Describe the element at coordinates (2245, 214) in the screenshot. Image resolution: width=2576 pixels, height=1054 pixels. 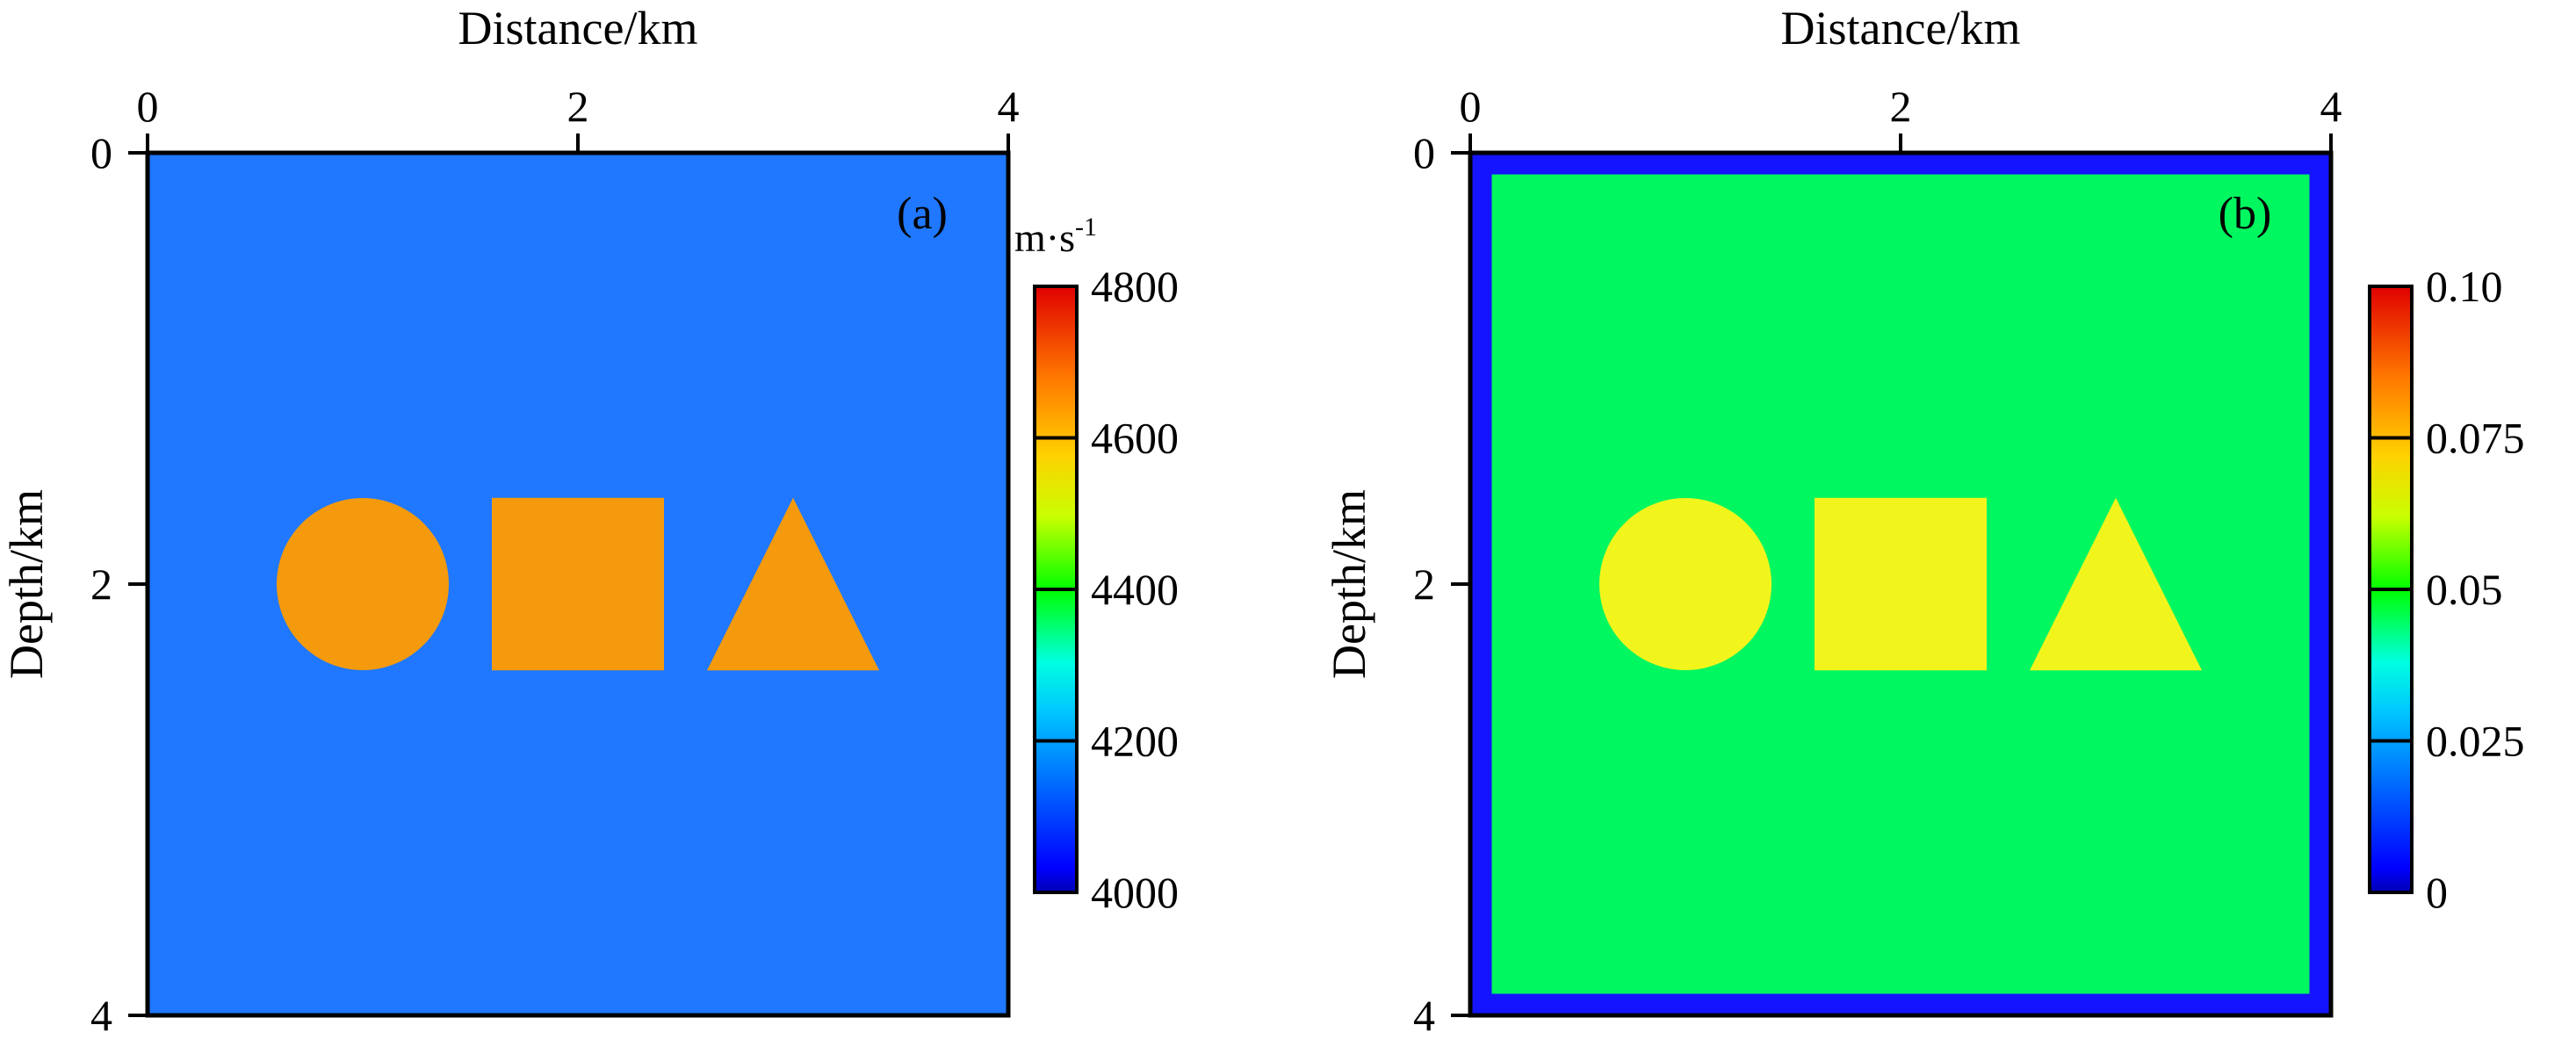
I see `panel-label: (b)` at that location.